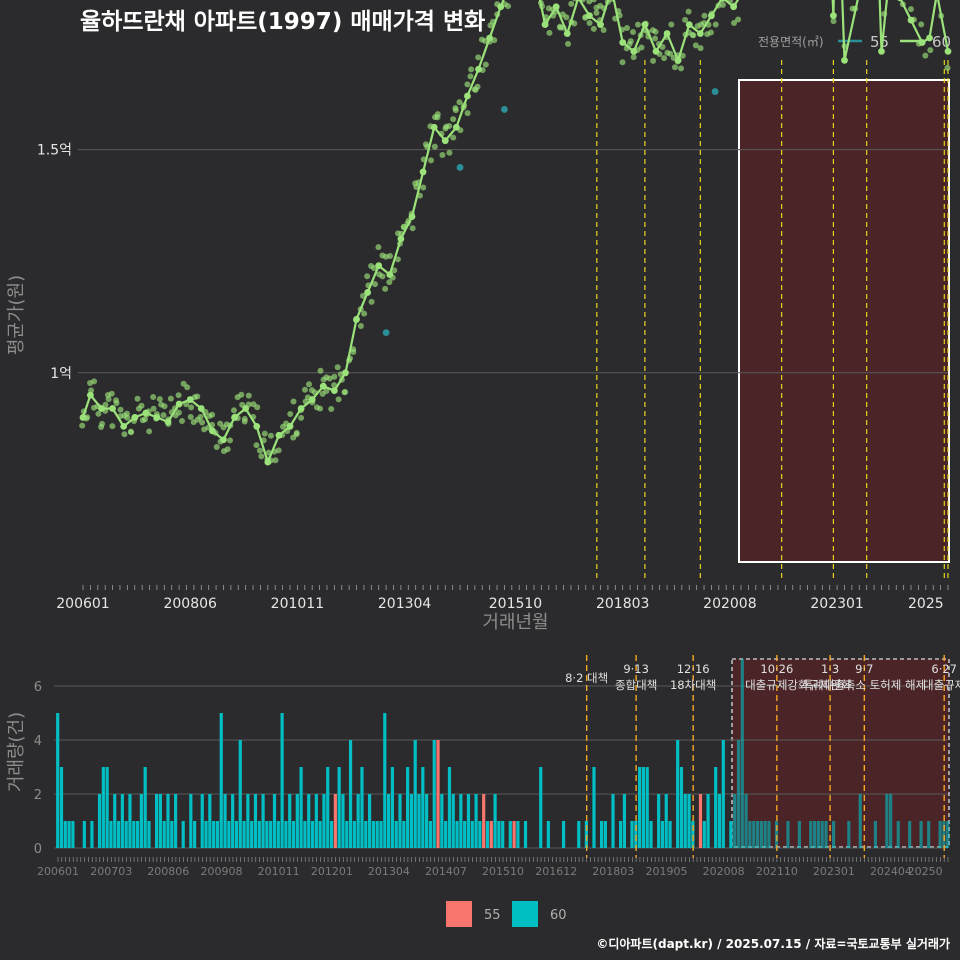 The width and height of the screenshot is (960, 960). Describe the element at coordinates (925, 871) in the screenshot. I see `volume-x-tick-label: 20250` at that location.